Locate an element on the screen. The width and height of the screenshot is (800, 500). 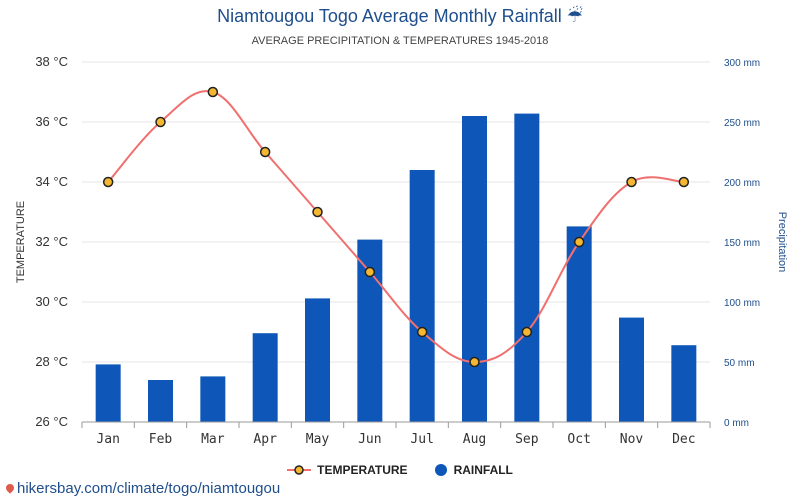
chart-legend: TEMPERATURE RAINFALL is located at coordinates (400, 470).